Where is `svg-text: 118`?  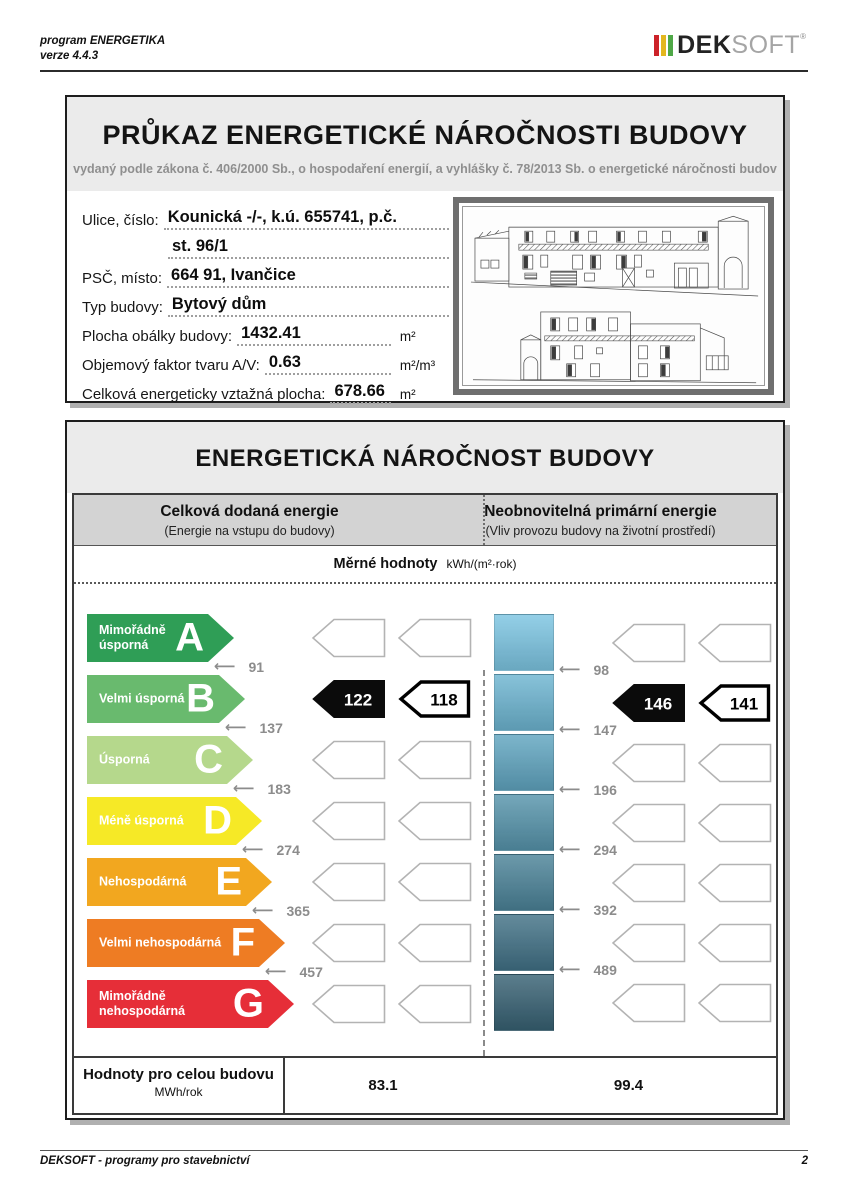 svg-text: 118 is located at coordinates (443, 700).